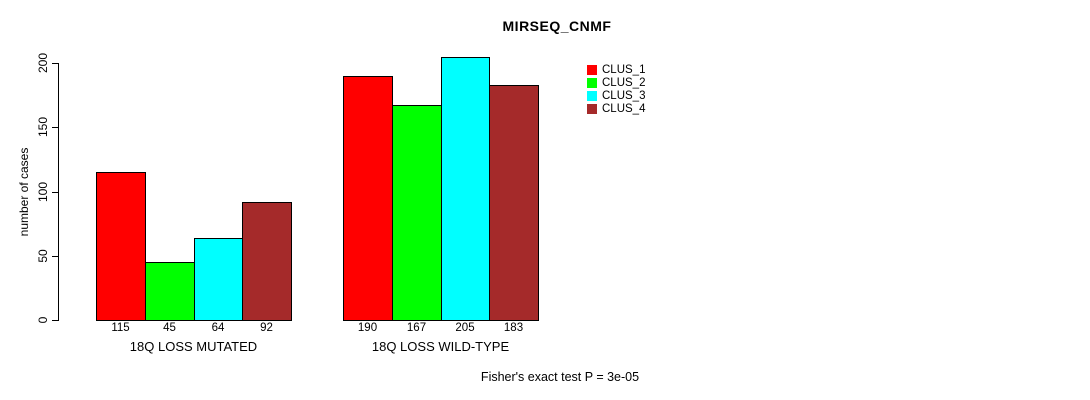 This screenshot has width=1090, height=400. I want to click on legend-item-clus_3: CLUS_3, so click(616, 95).